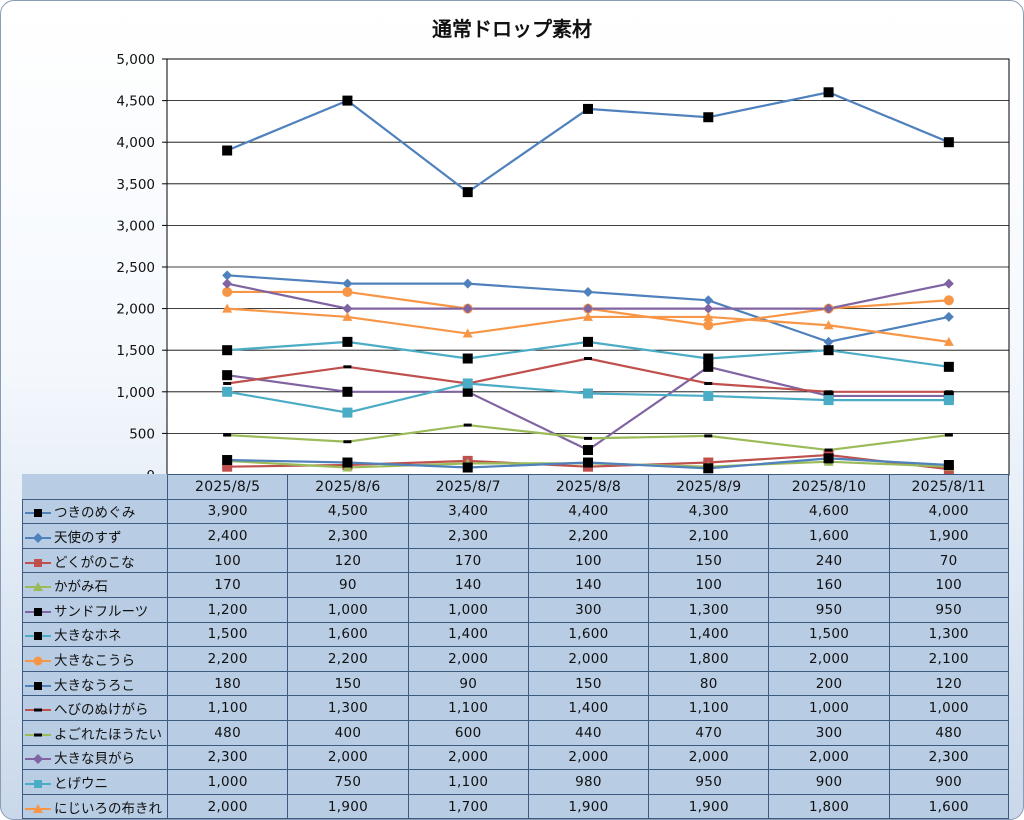  Describe the element at coordinates (88, 537) in the screenshot. I see `series-name: 天使のすず` at that location.